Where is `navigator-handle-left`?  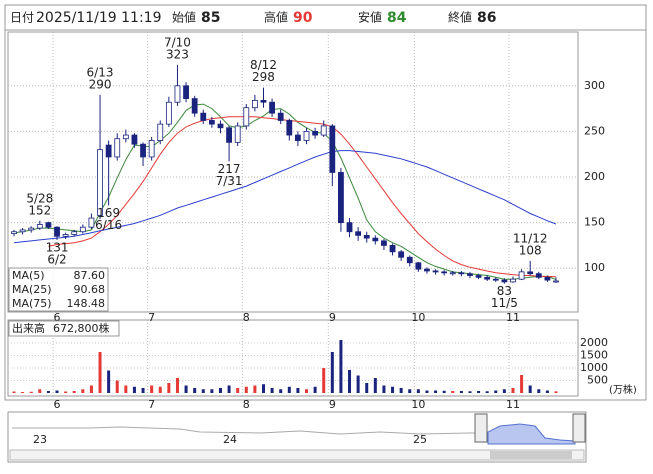 navigator-handle-left is located at coordinates (481, 428).